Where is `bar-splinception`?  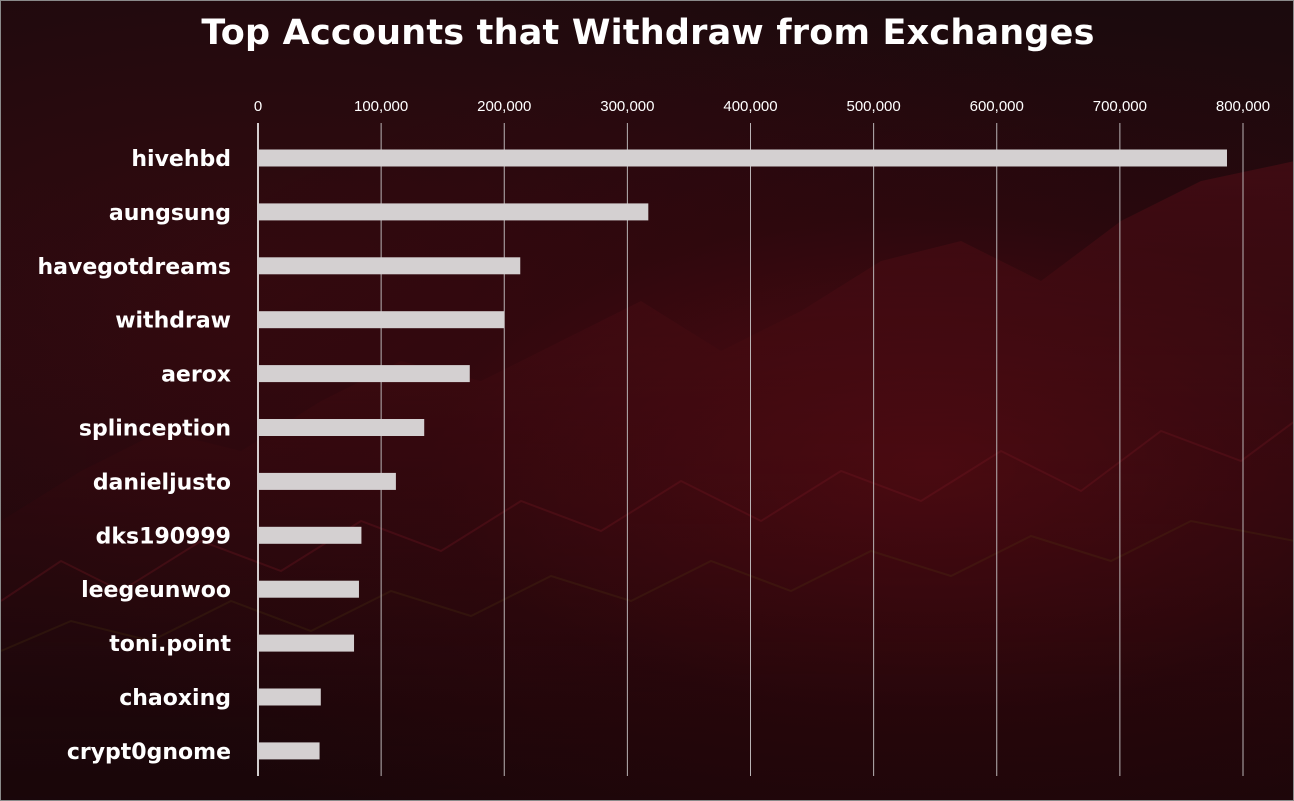
bar-splinception is located at coordinates (341, 427).